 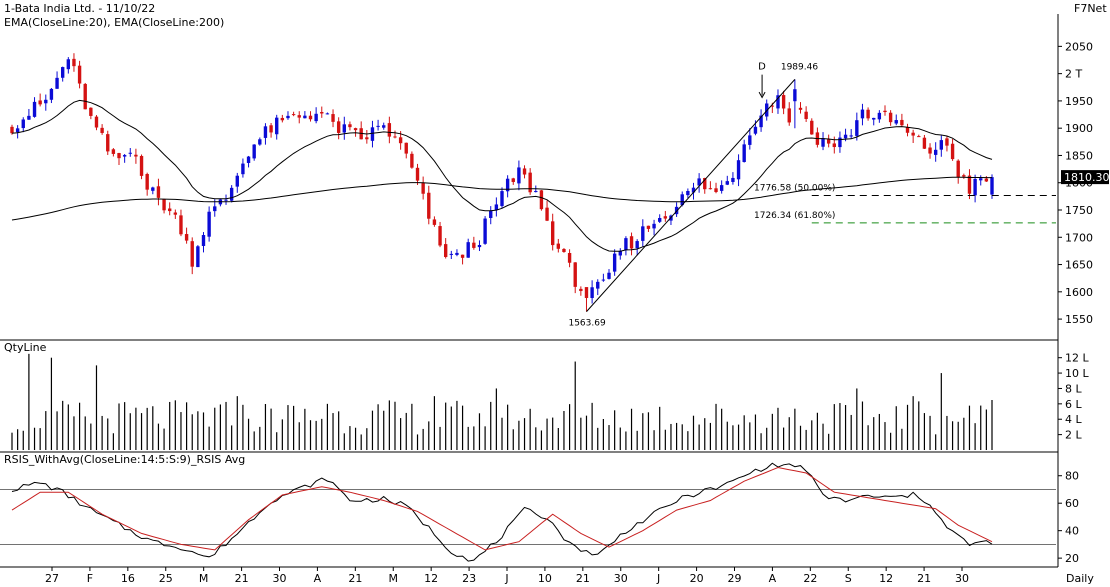 I want to click on price-axis-label: 1600, so click(x=1079, y=292).